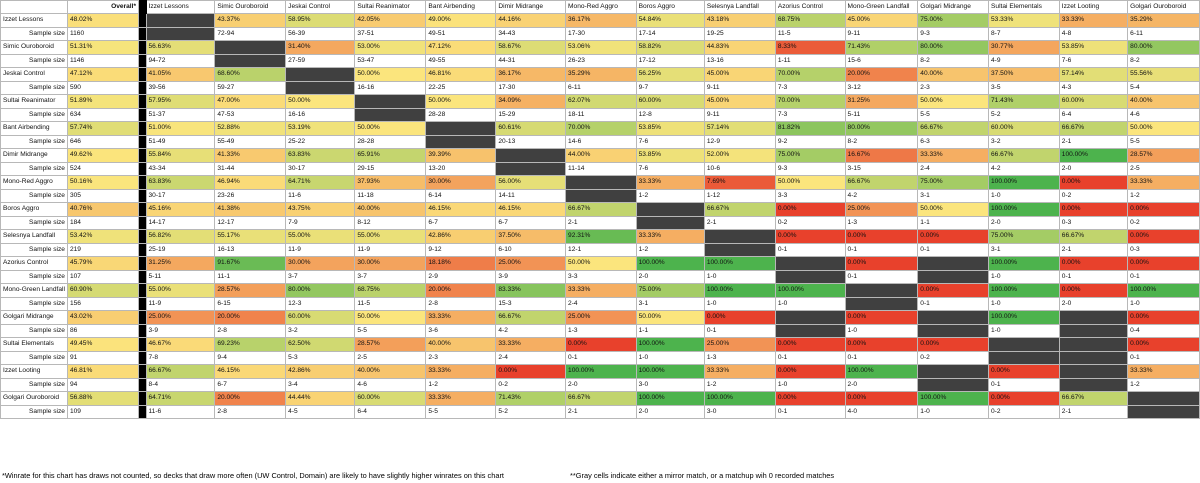  What do you see at coordinates (670, 61) in the screenshot?
I see `sample-size-cell: 17-12` at bounding box center [670, 61].